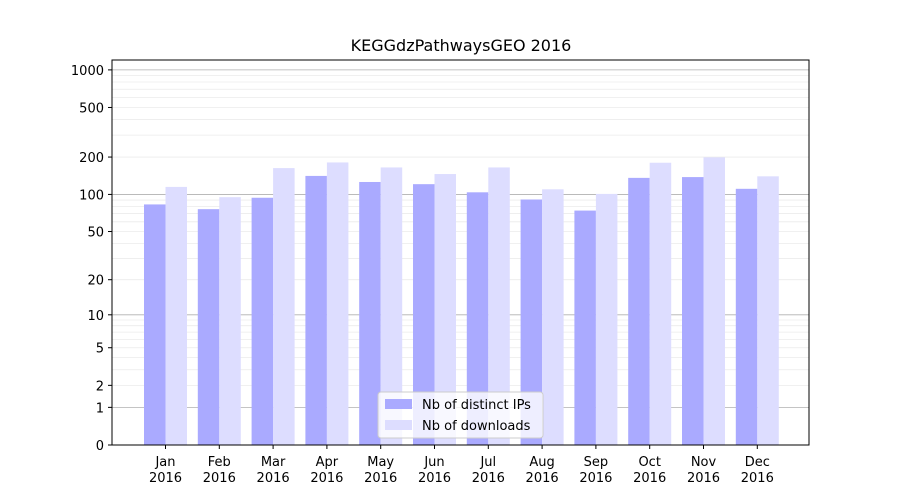  What do you see at coordinates (434, 470) in the screenshot?
I see `x-tick-label: Jun 2016` at bounding box center [434, 470].